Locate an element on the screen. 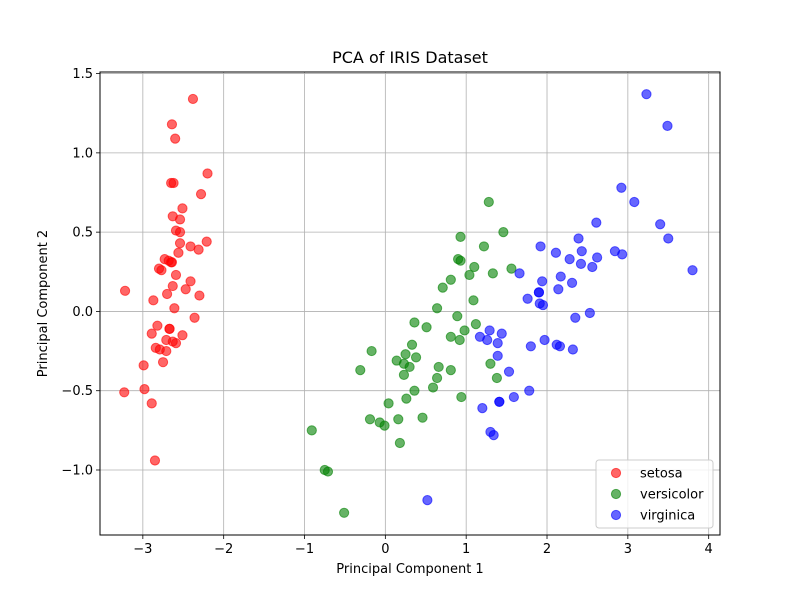  legend-label-virginica: virginica is located at coordinates (667, 516).